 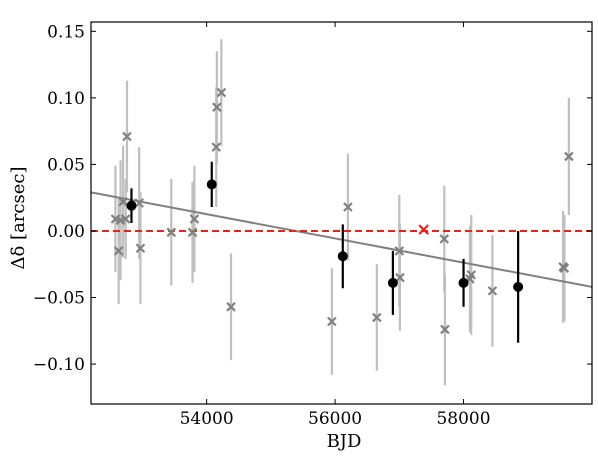 What do you see at coordinates (66, 99) in the screenshot?
I see `y-tick-label: 0.10` at bounding box center [66, 99].